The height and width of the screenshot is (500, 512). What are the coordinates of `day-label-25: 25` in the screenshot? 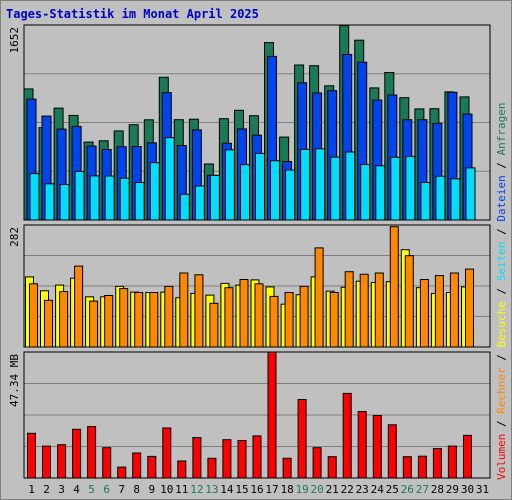 It's located at (392, 489).